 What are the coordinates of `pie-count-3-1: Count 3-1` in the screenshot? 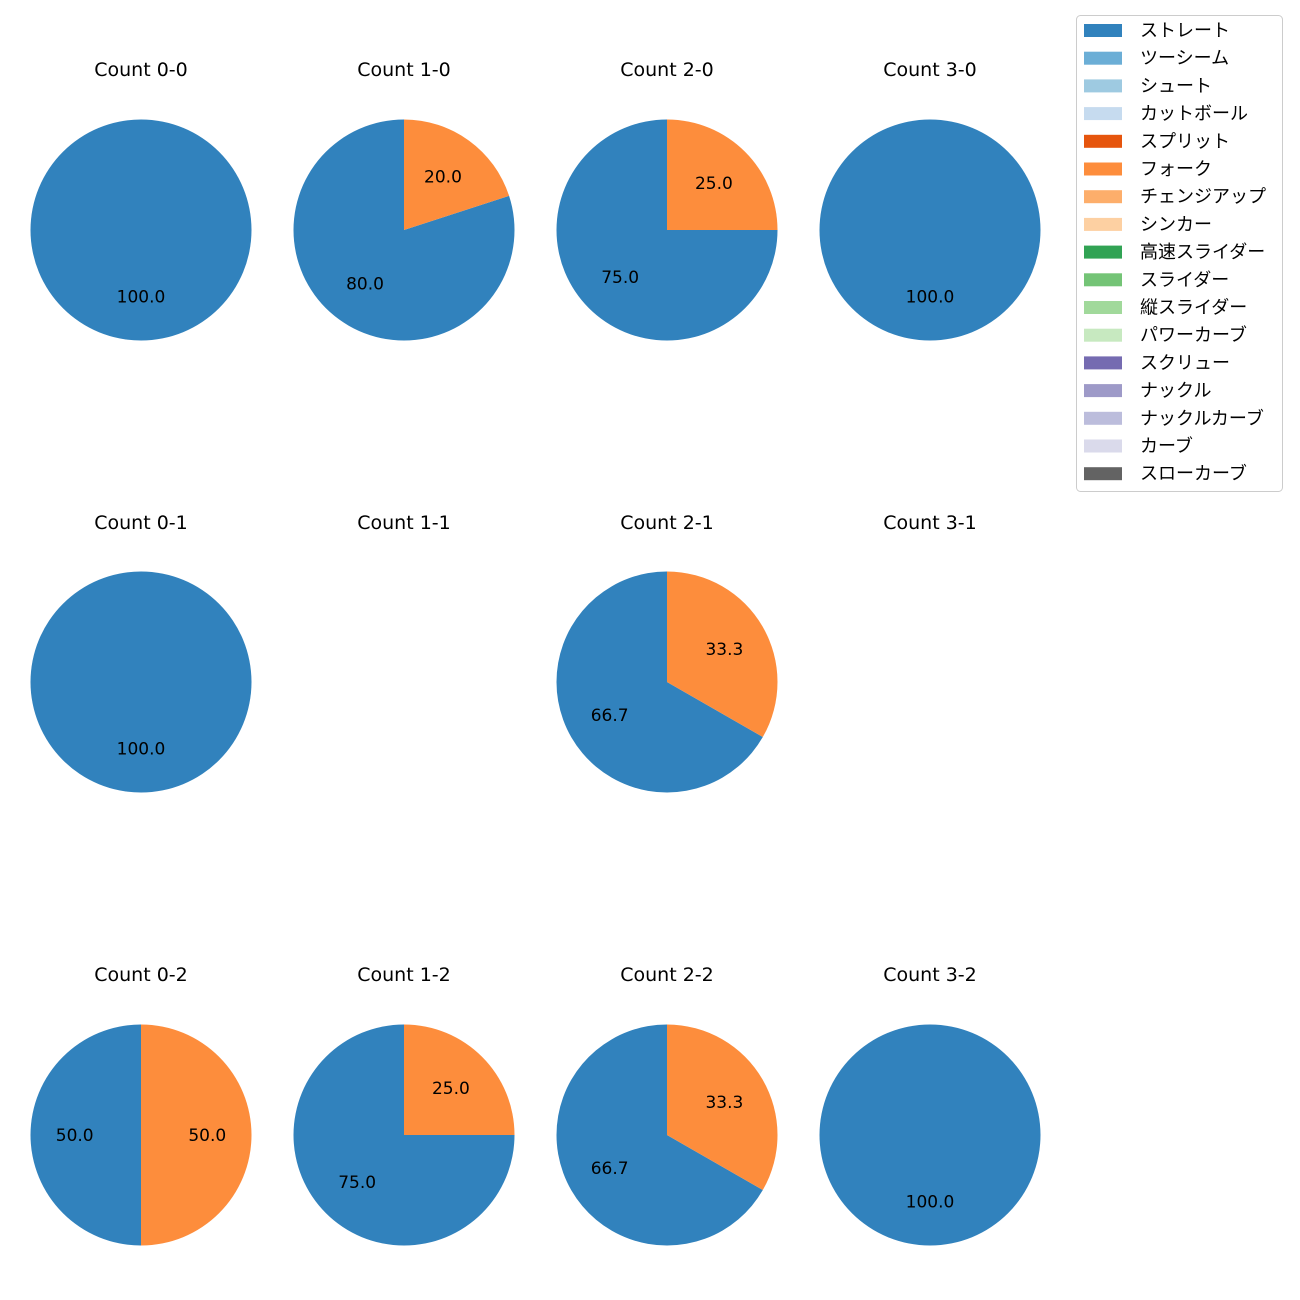 It's located at (930, 523).